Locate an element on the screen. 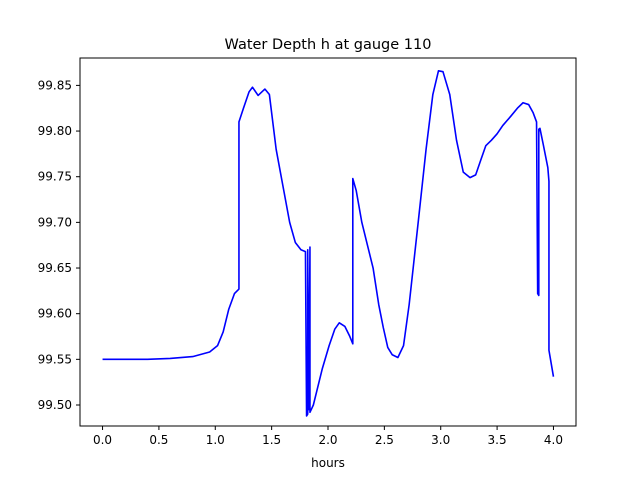  y-tick-label: 99.65 is located at coordinates (55, 268).